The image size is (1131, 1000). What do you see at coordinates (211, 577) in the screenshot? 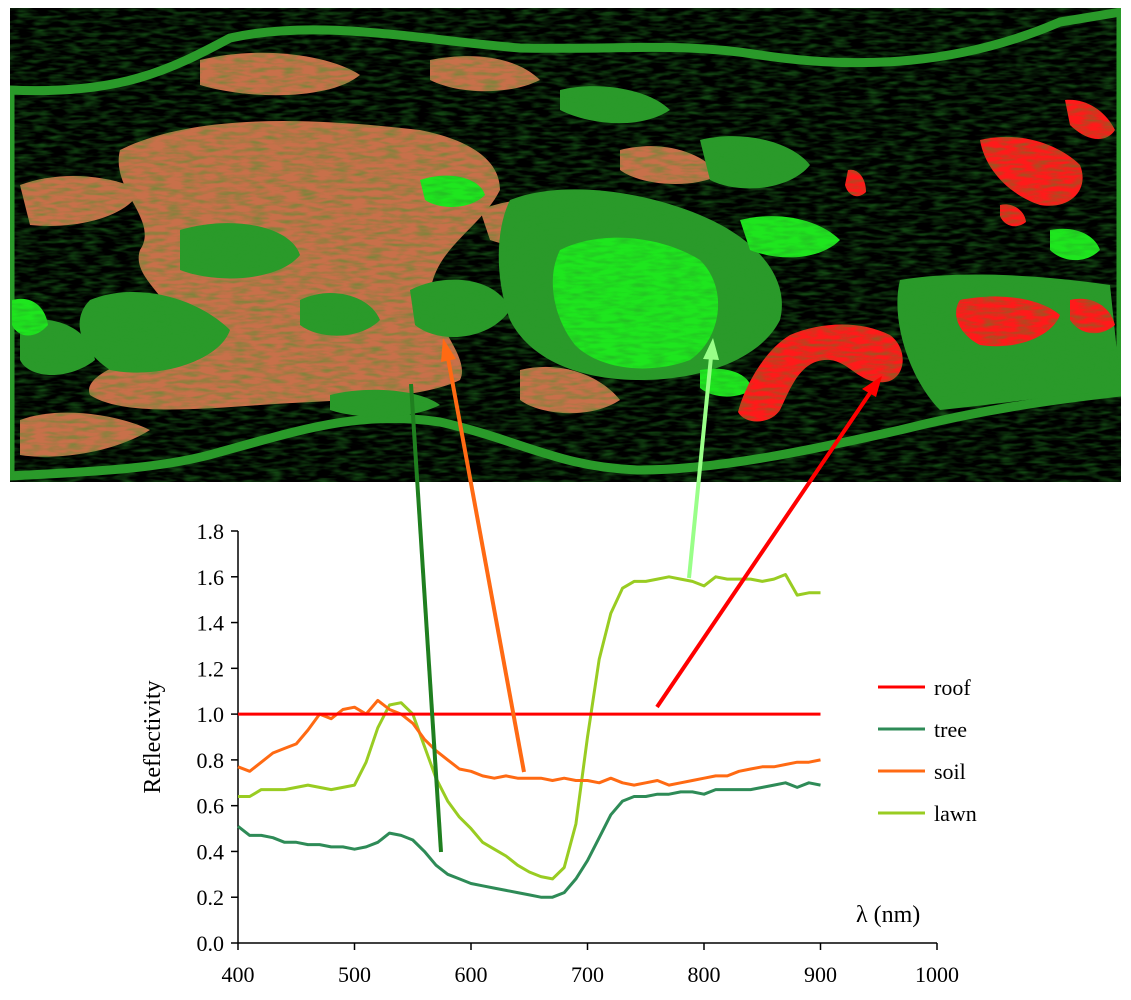
I see `y-tick-label: 1.6` at bounding box center [211, 577].